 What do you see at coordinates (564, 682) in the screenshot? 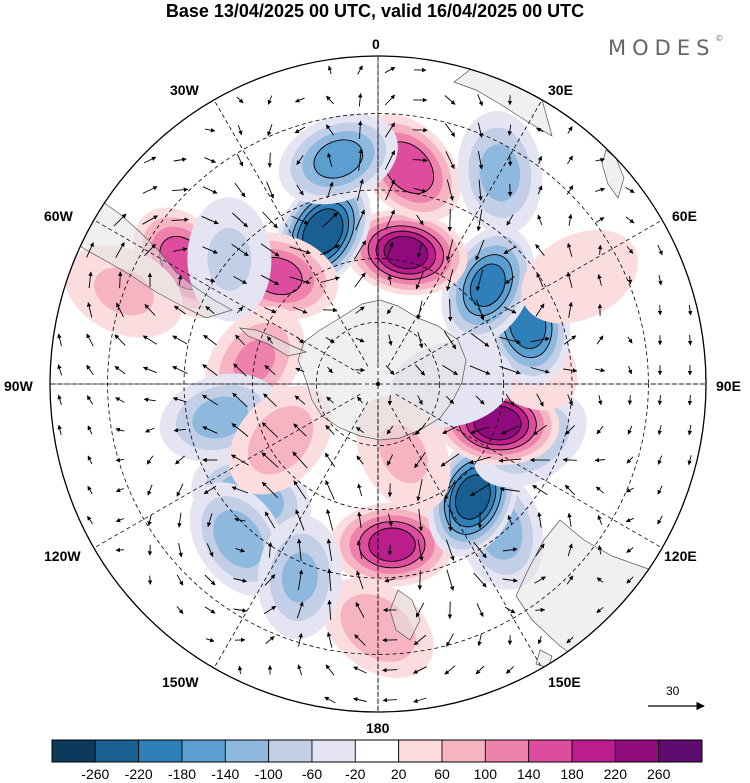
I see `lon-label-150e: 150E` at bounding box center [564, 682].